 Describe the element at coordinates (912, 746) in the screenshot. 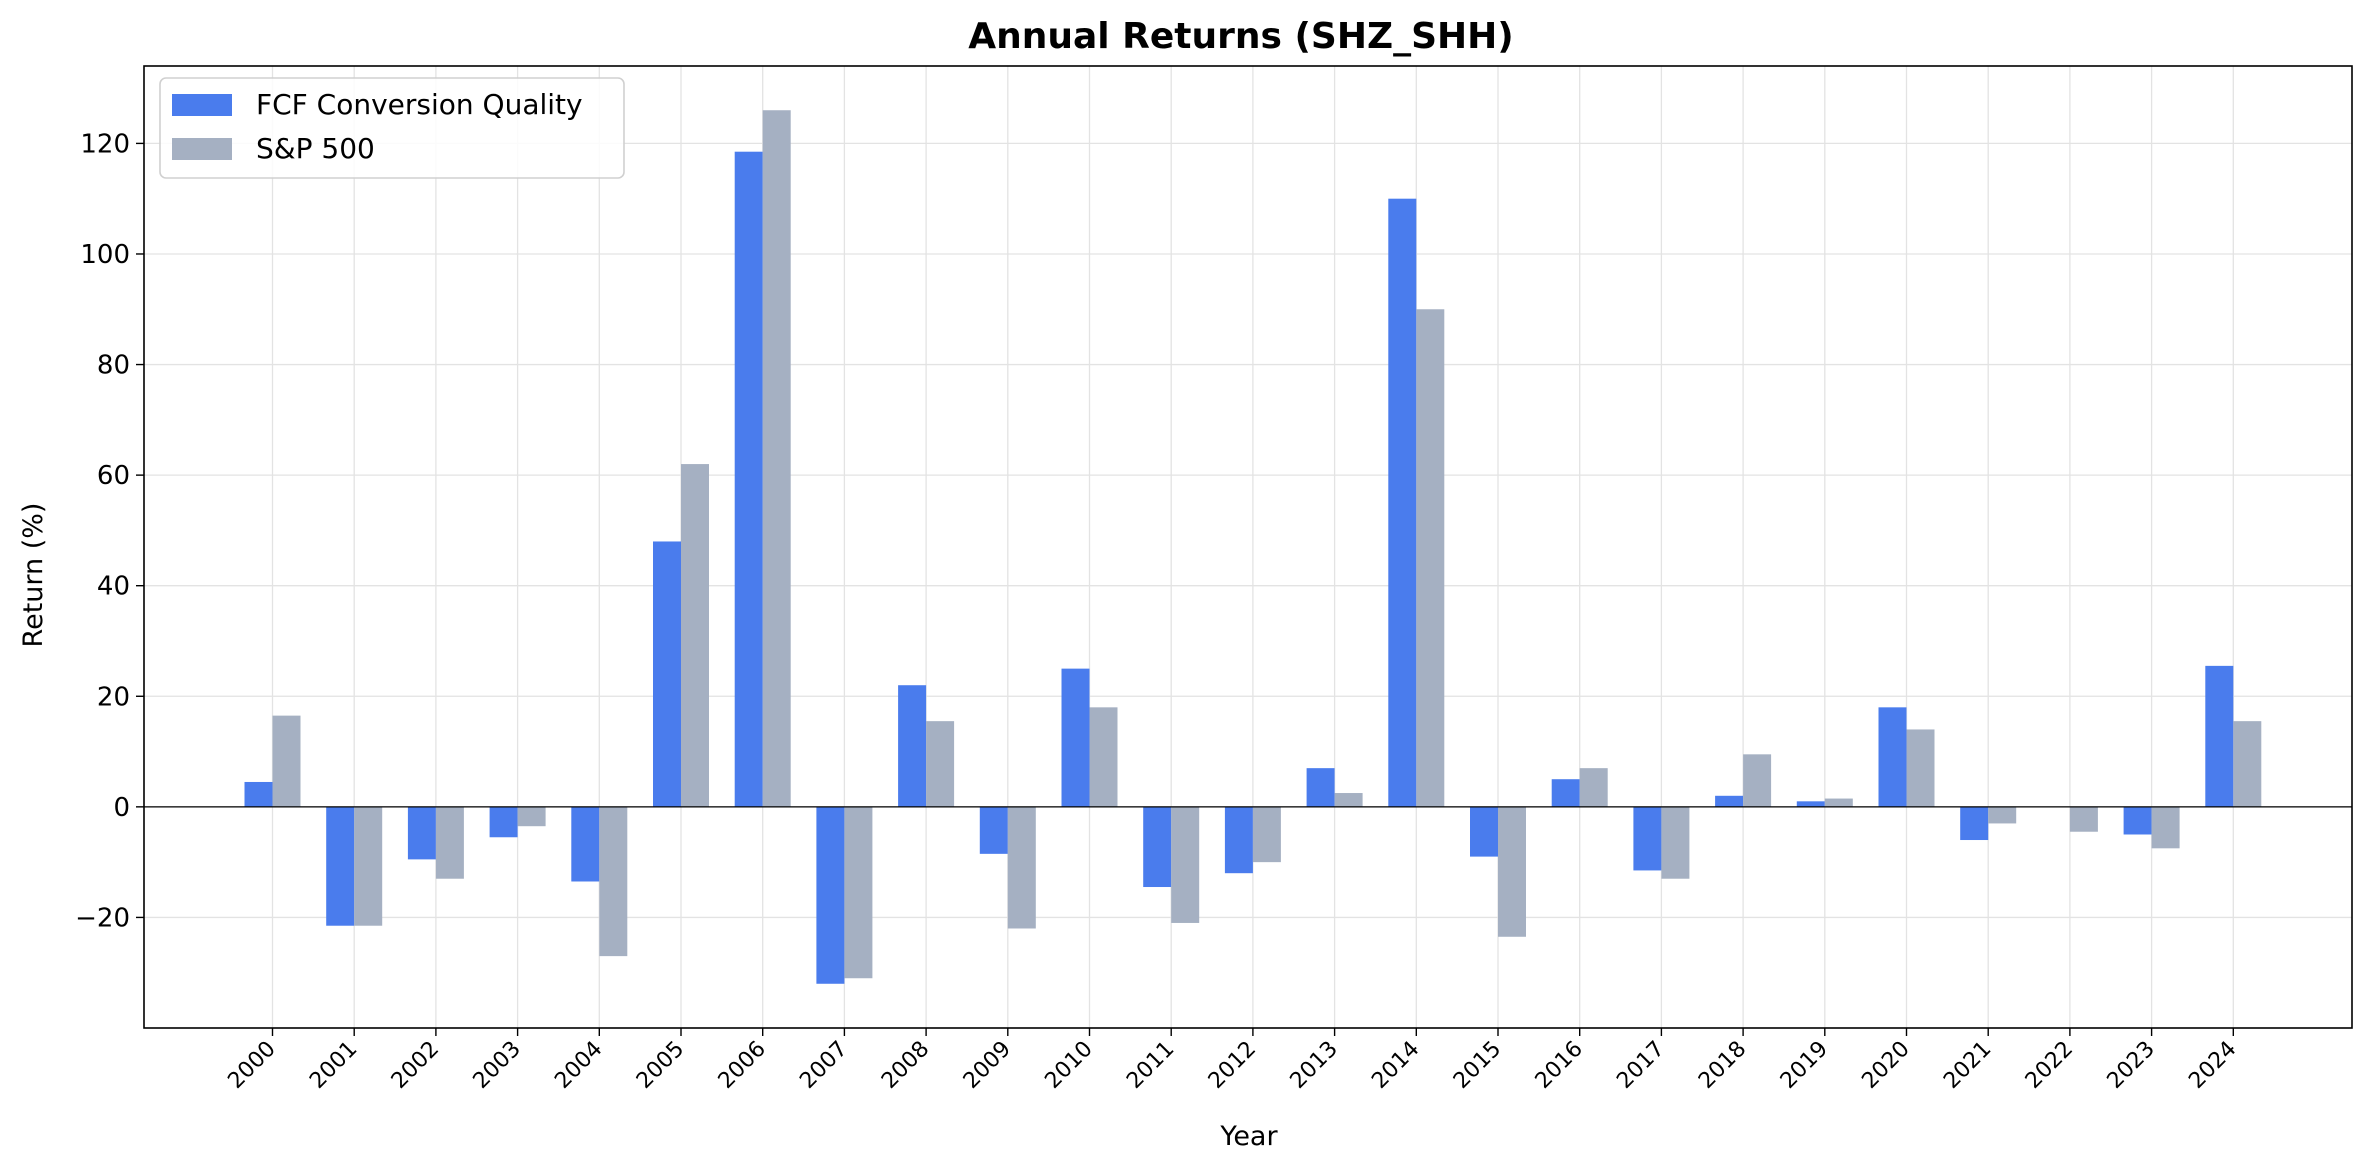

I see `bar-fcf-2008` at that location.